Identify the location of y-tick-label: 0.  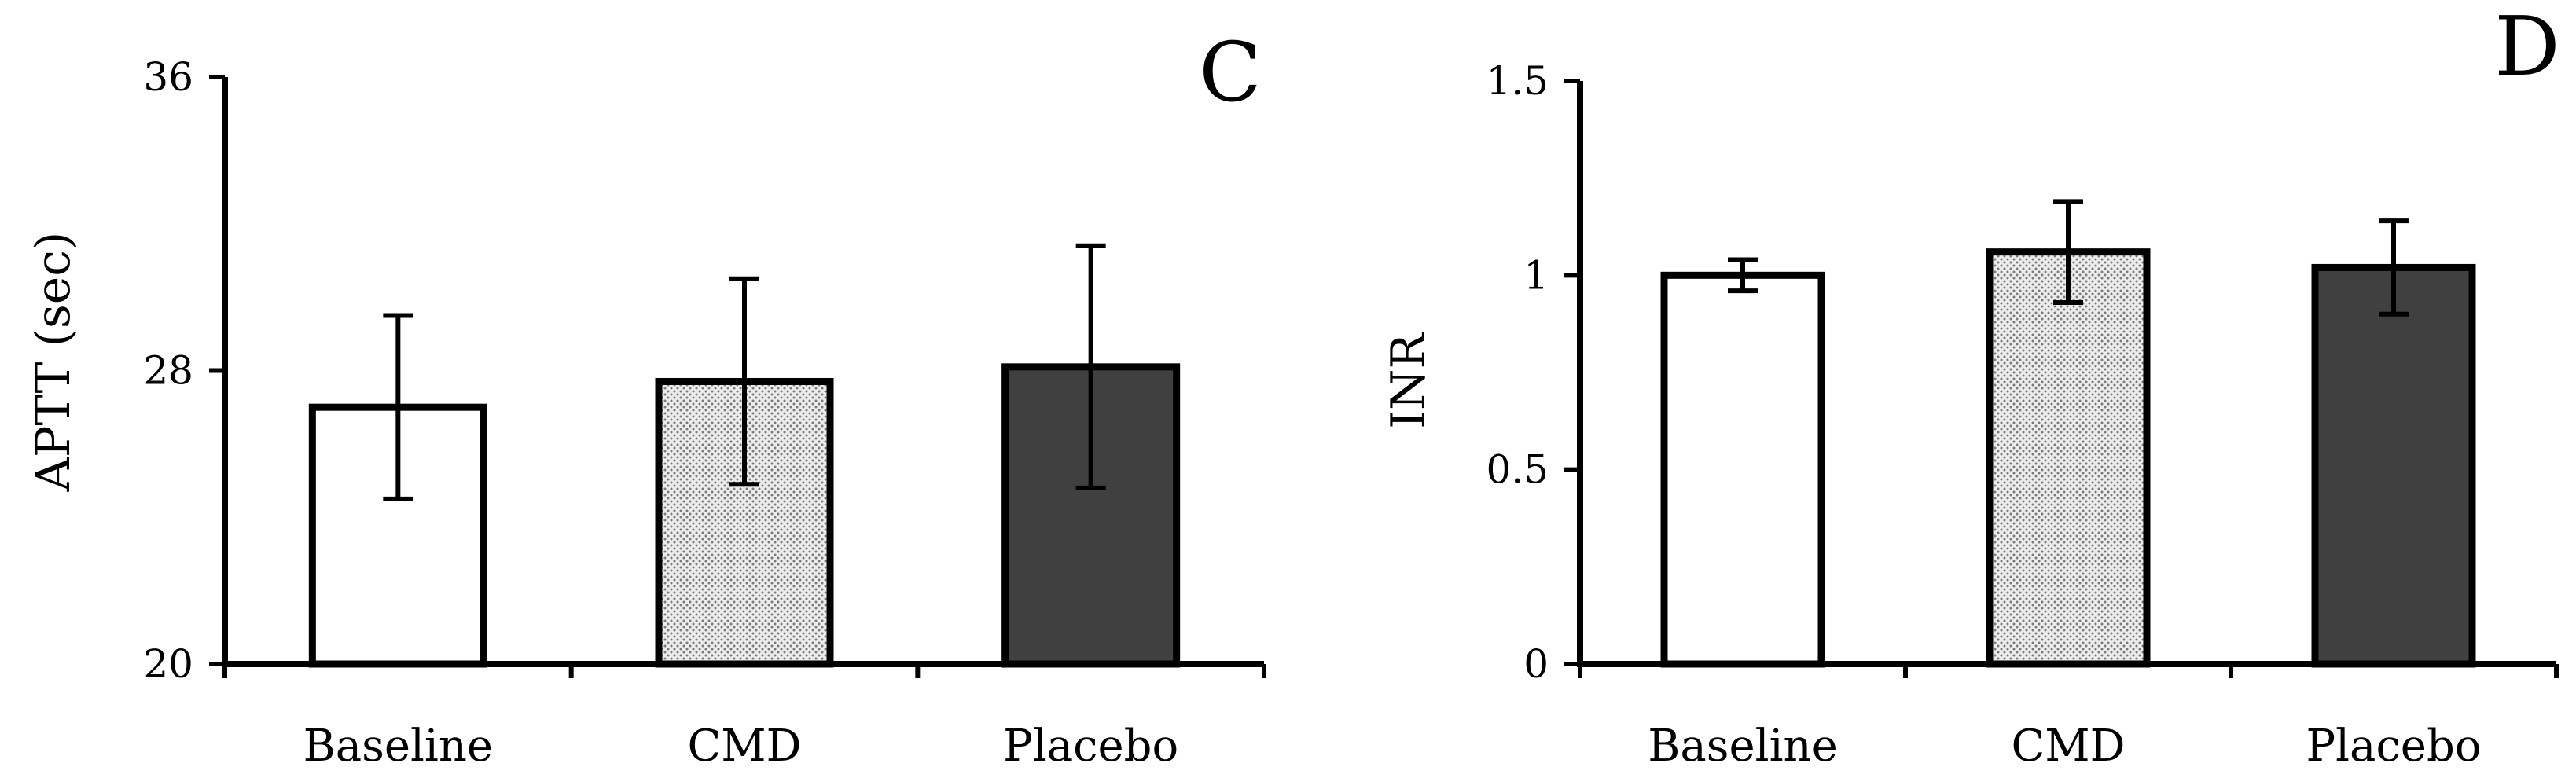
(1536, 664).